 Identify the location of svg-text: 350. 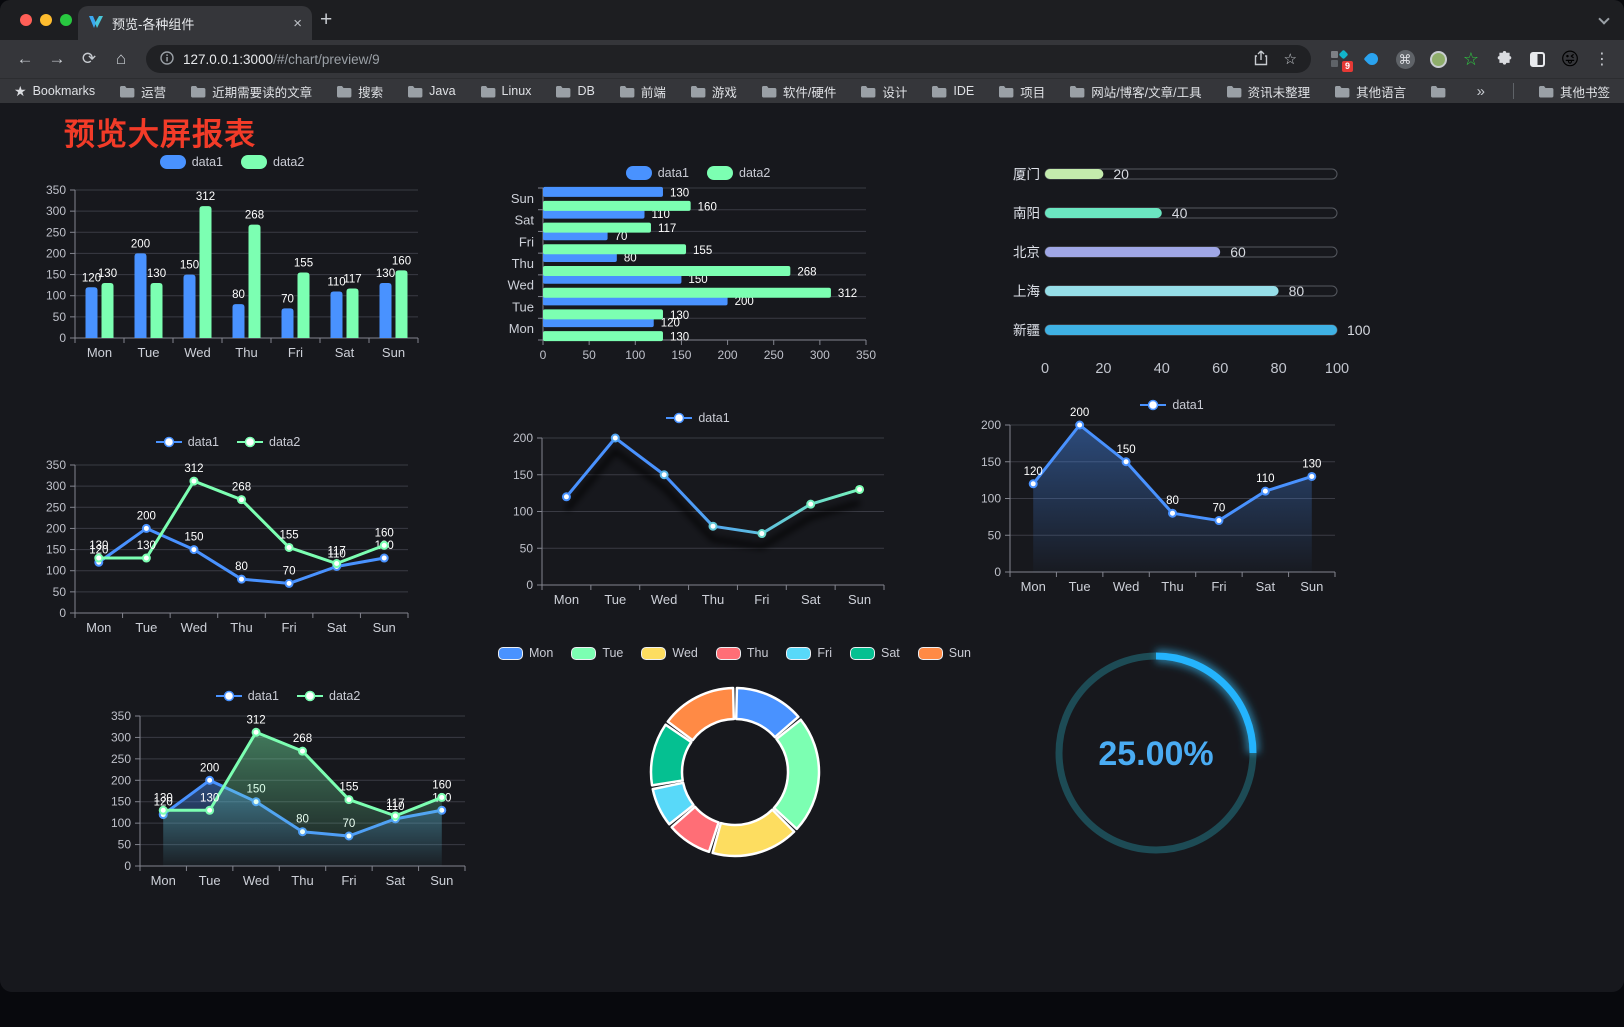
(866, 355).